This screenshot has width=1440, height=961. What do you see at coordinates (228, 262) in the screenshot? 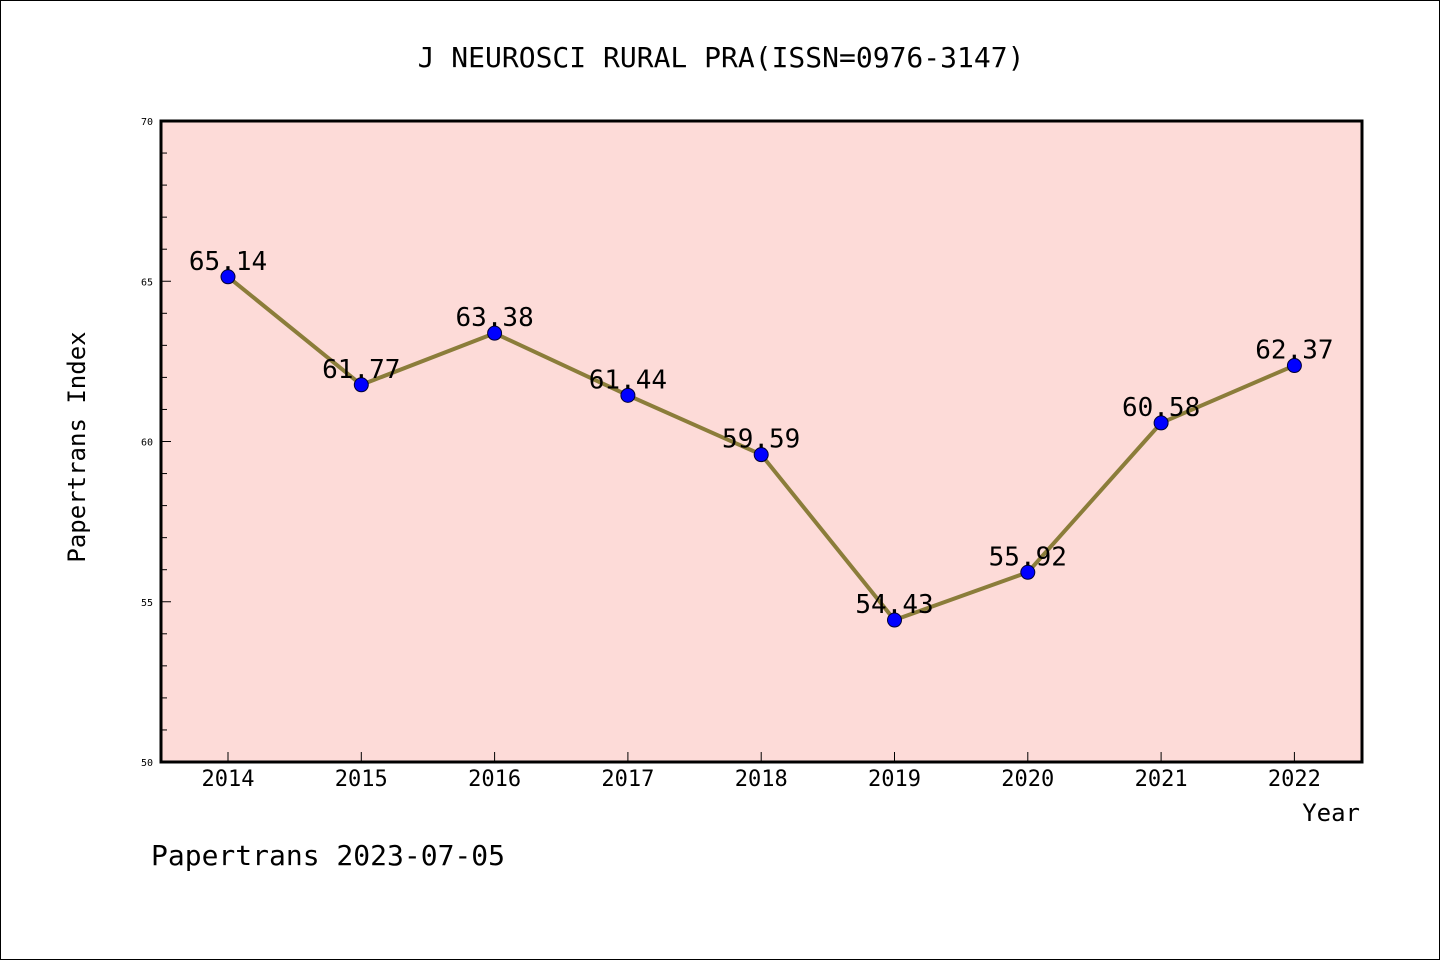
I see `data-label: 65.14` at bounding box center [228, 262].